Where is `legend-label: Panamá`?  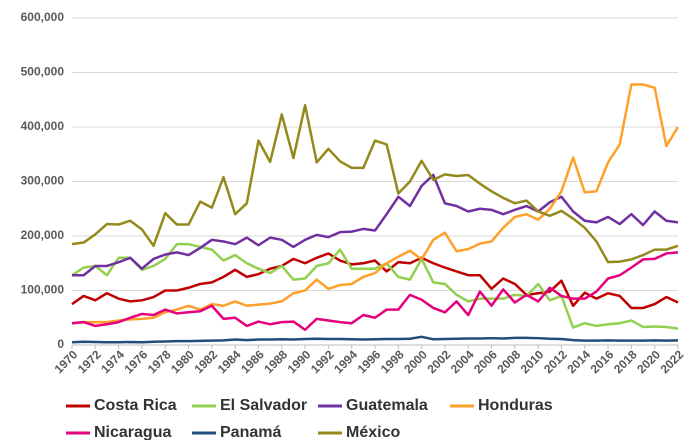 legend-label: Panamá is located at coordinates (250, 432).